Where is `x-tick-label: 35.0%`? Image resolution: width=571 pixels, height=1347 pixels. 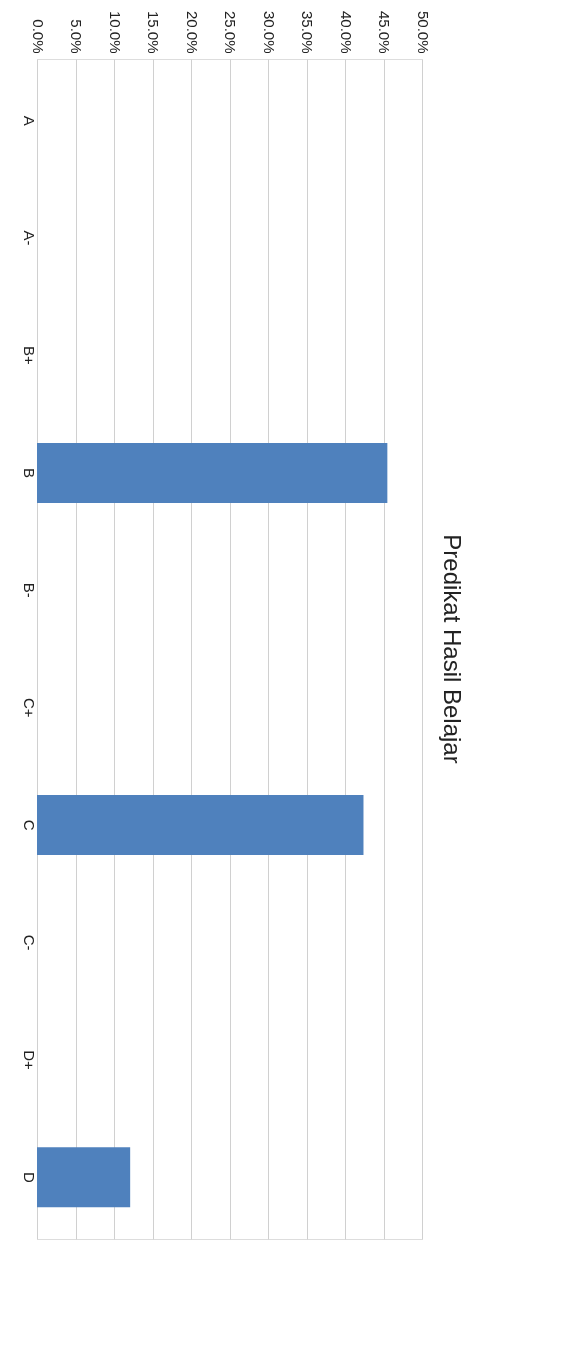
x-tick-label: 35.0% is located at coordinates (307, 32).